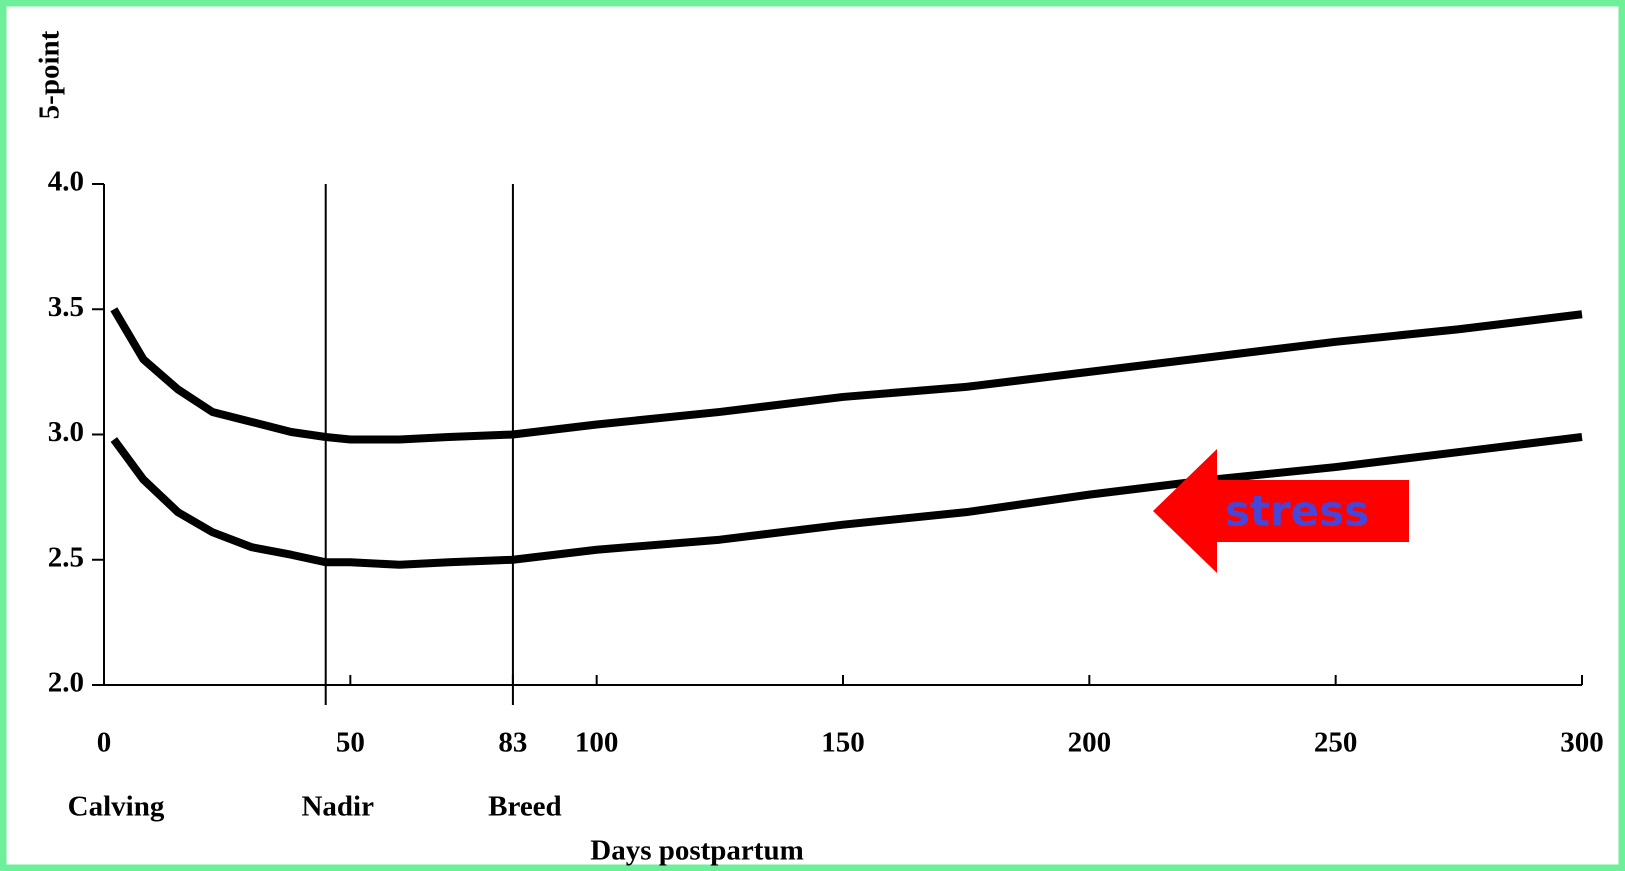  Describe the element at coordinates (1336, 743) in the screenshot. I see `x-tick-label: 250` at that location.